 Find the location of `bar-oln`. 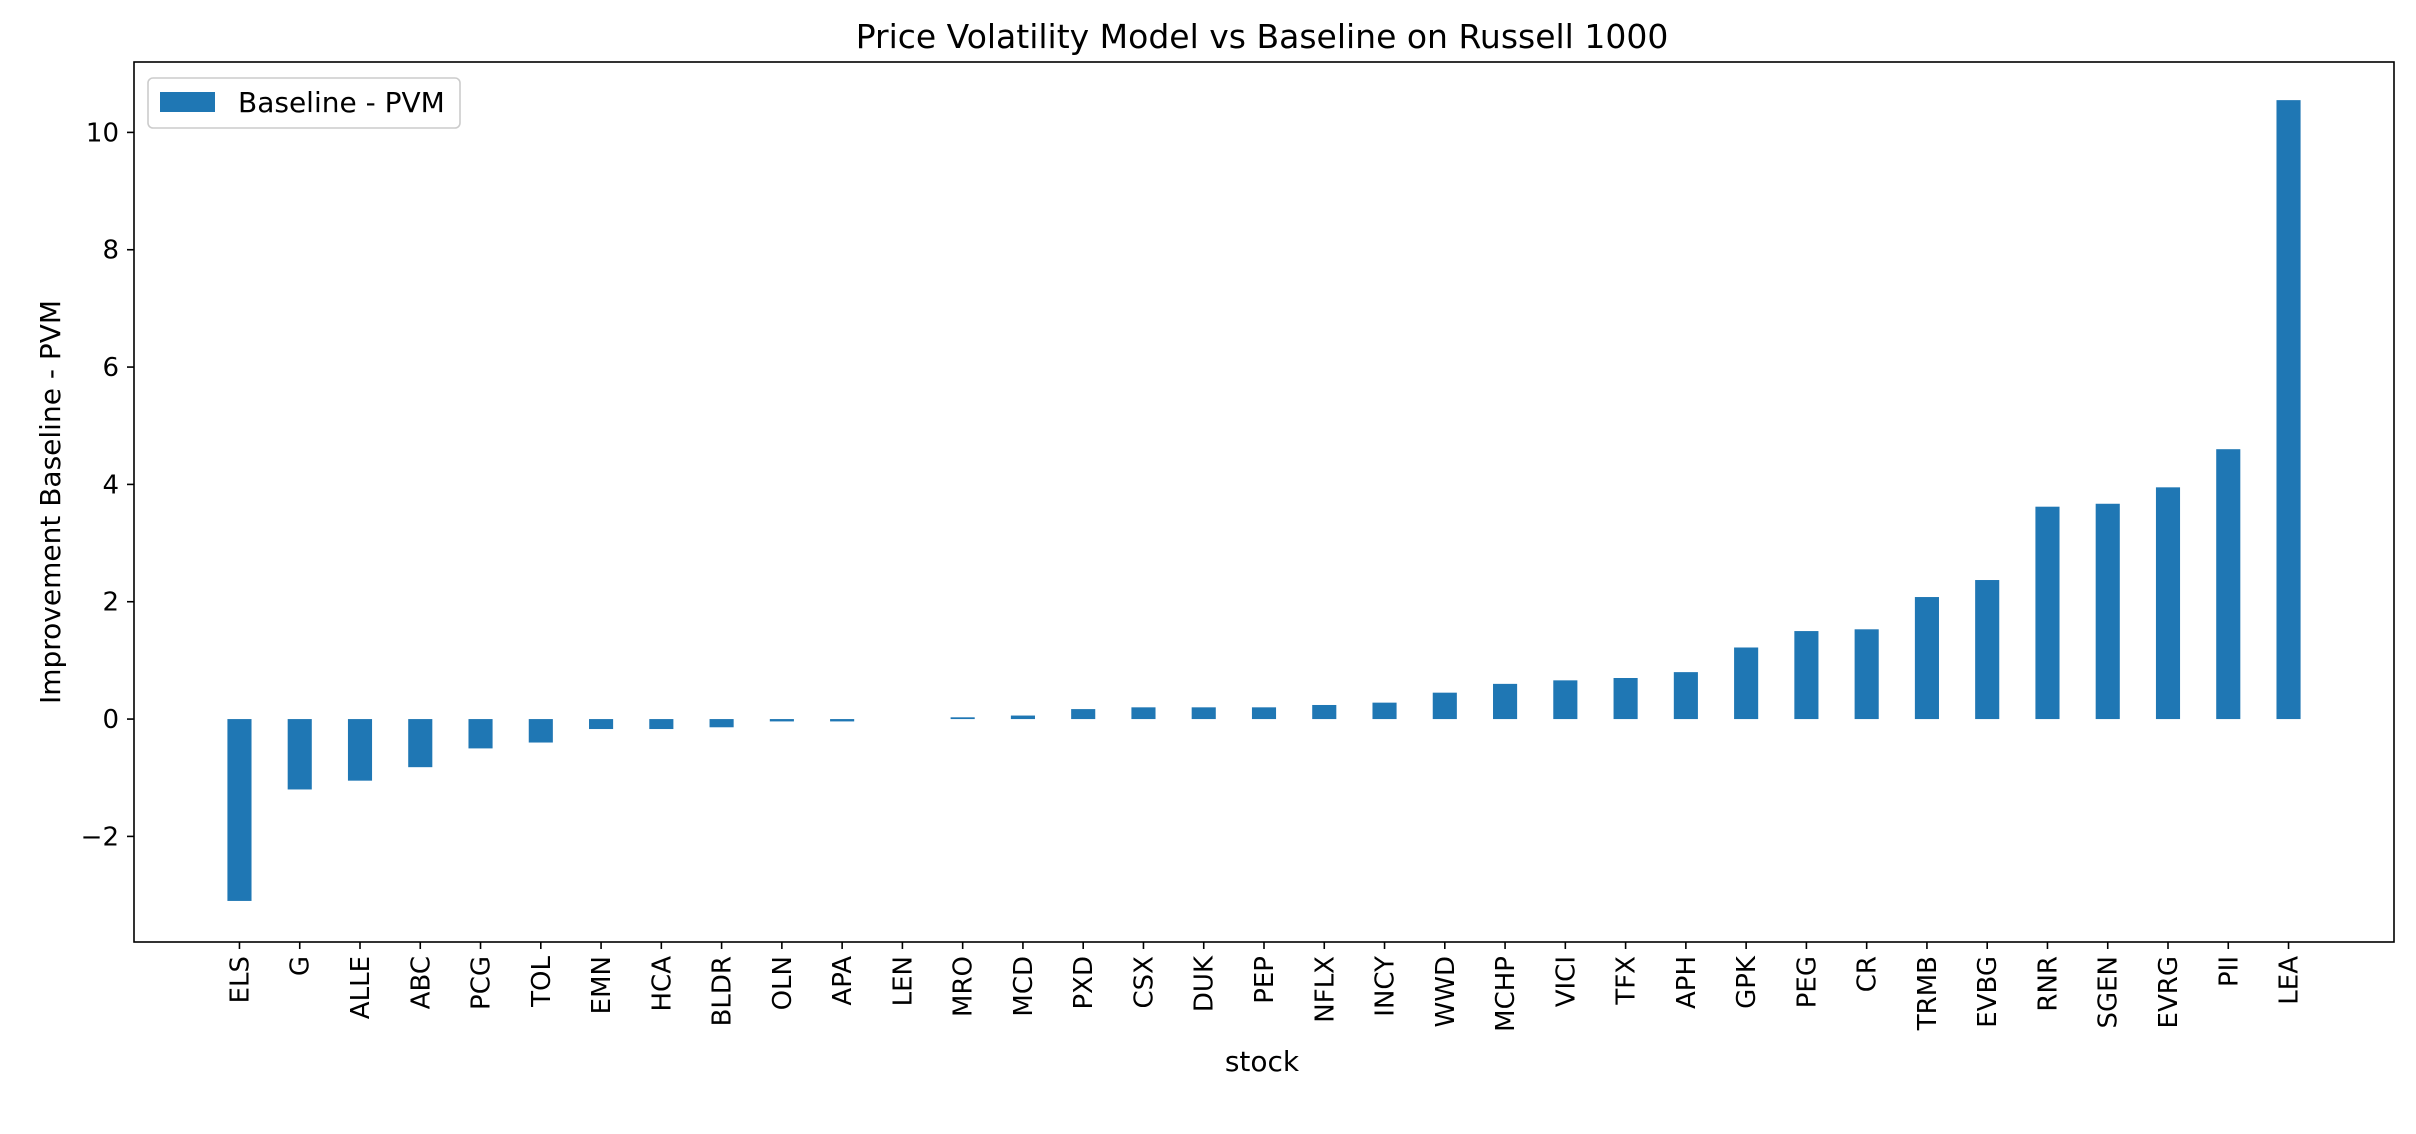

bar-oln is located at coordinates (781, 720).